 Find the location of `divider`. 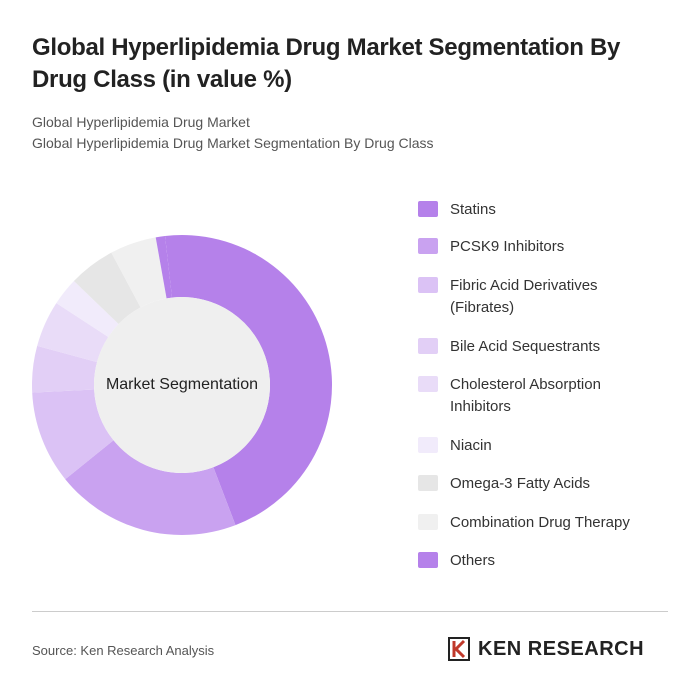

divider is located at coordinates (350, 611).